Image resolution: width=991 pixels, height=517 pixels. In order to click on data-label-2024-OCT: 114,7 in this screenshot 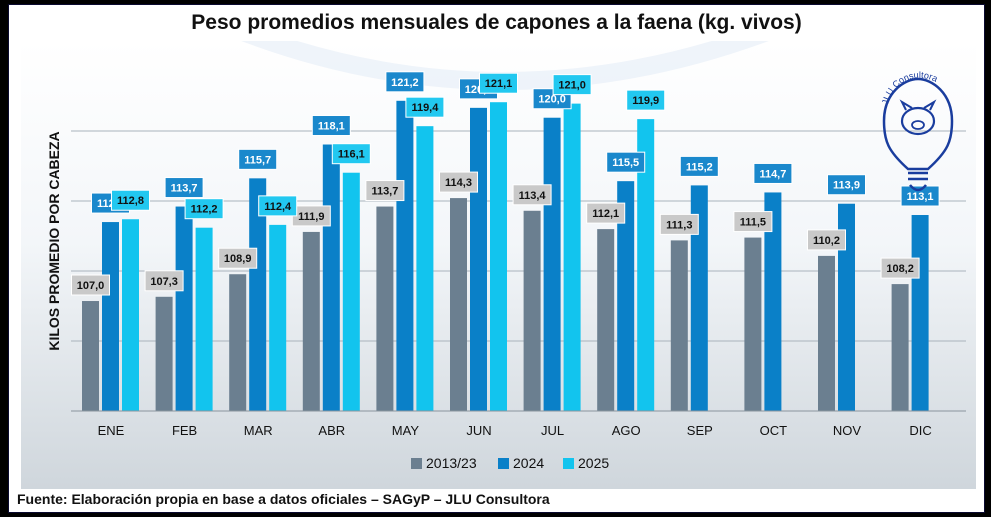, I will do `click(773, 173)`.